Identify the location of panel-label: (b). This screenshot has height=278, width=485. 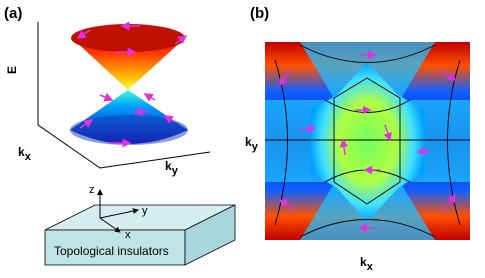
(259, 13).